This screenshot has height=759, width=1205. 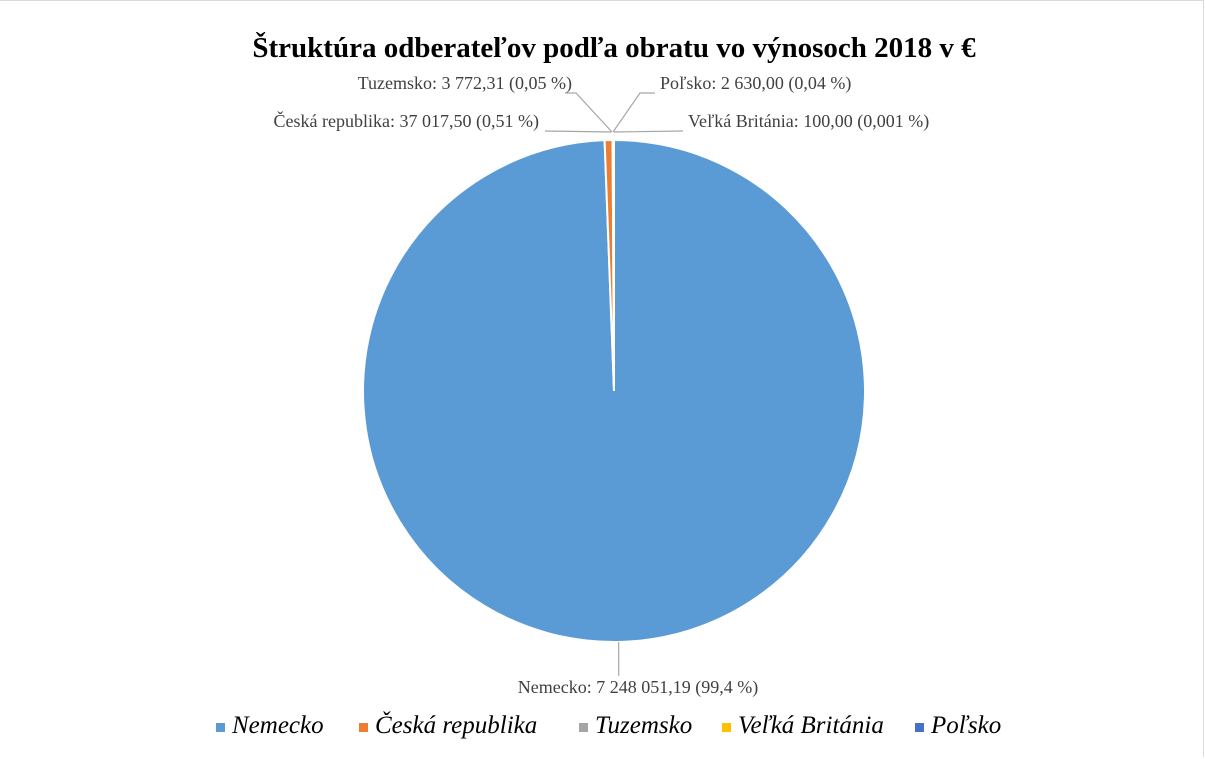 What do you see at coordinates (648, 131) in the screenshot?
I see `leader-line-velka-britania` at bounding box center [648, 131].